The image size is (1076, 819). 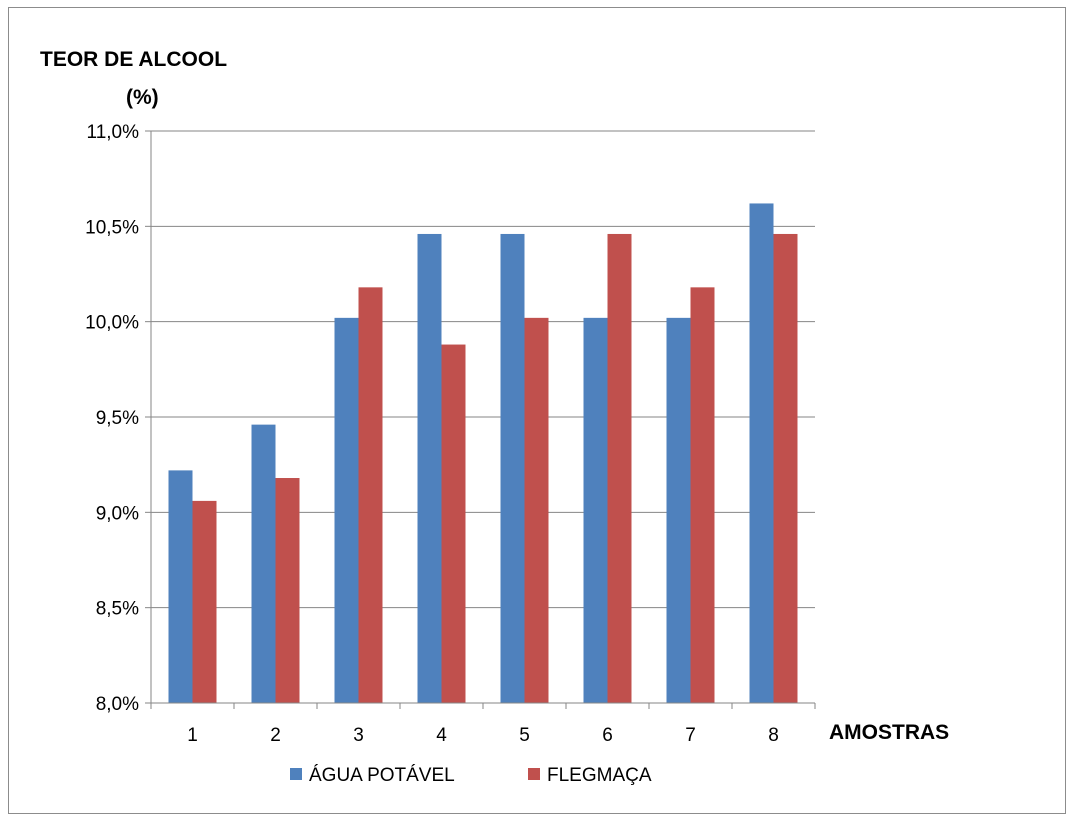 I want to click on y-tick-label: 11,0%, so click(x=113, y=132).